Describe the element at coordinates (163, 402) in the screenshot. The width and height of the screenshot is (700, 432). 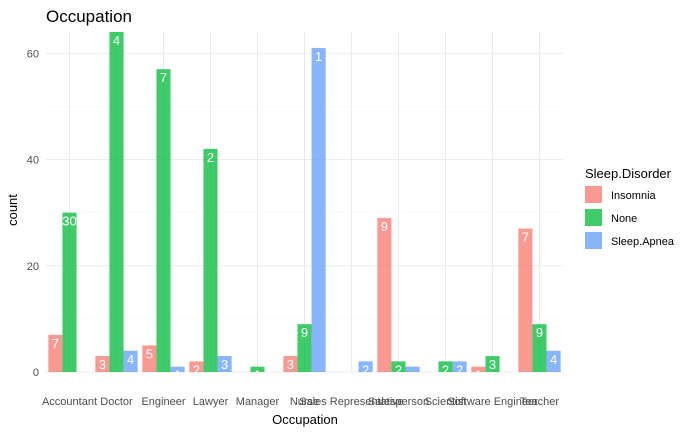
I see `x-tick-label: Engineer` at that location.